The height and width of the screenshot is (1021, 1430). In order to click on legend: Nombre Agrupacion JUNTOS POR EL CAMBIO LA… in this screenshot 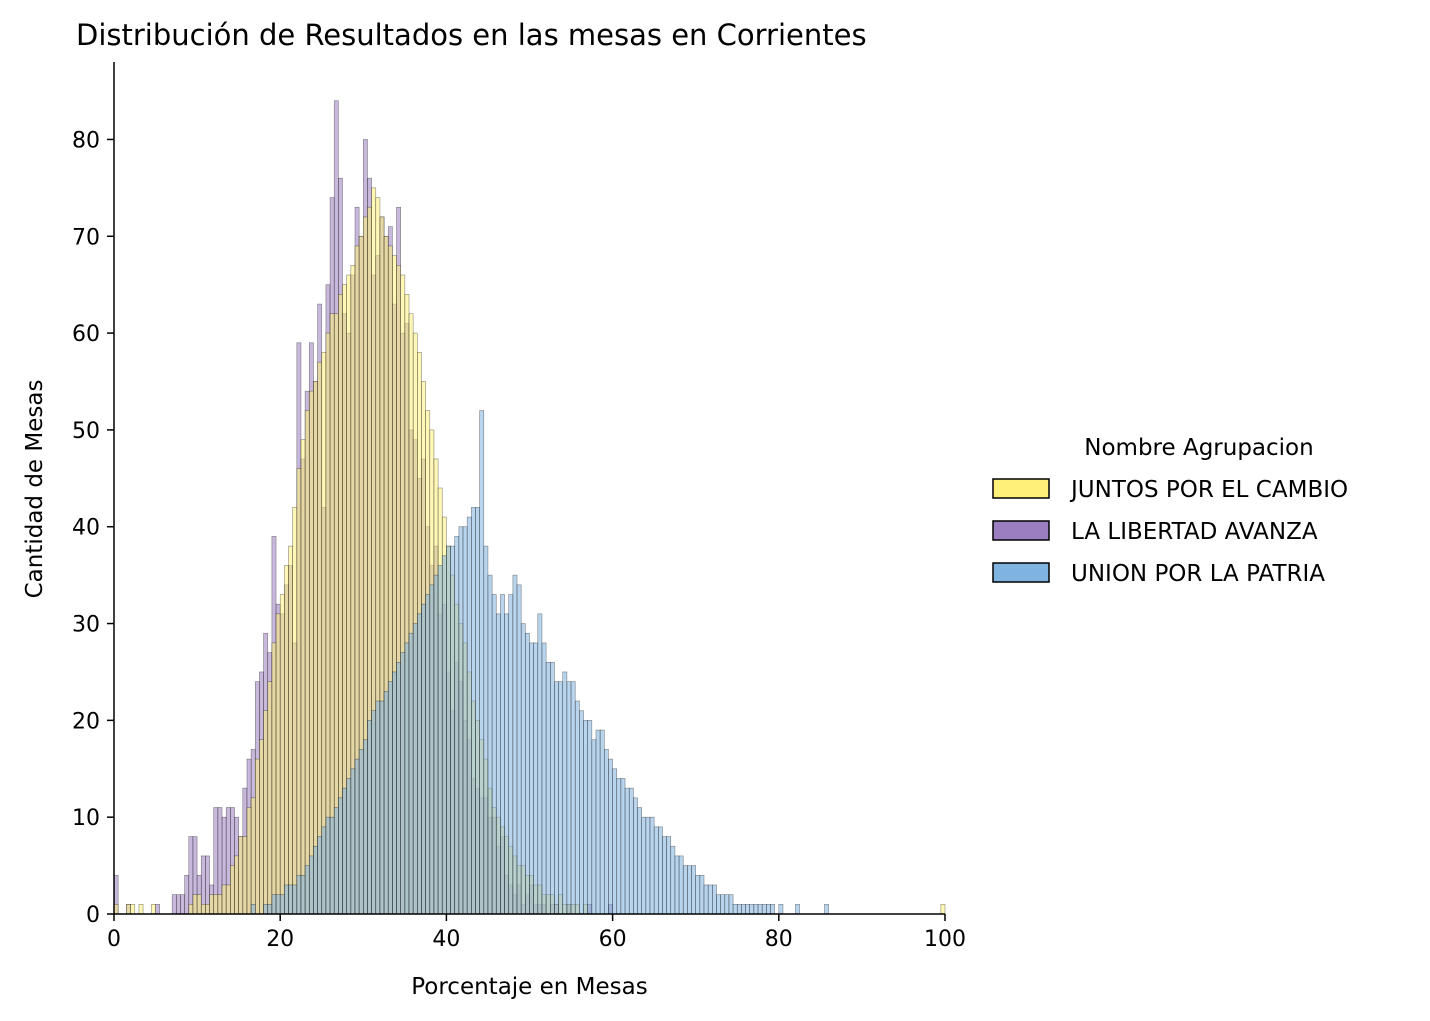, I will do `click(1170, 511)`.